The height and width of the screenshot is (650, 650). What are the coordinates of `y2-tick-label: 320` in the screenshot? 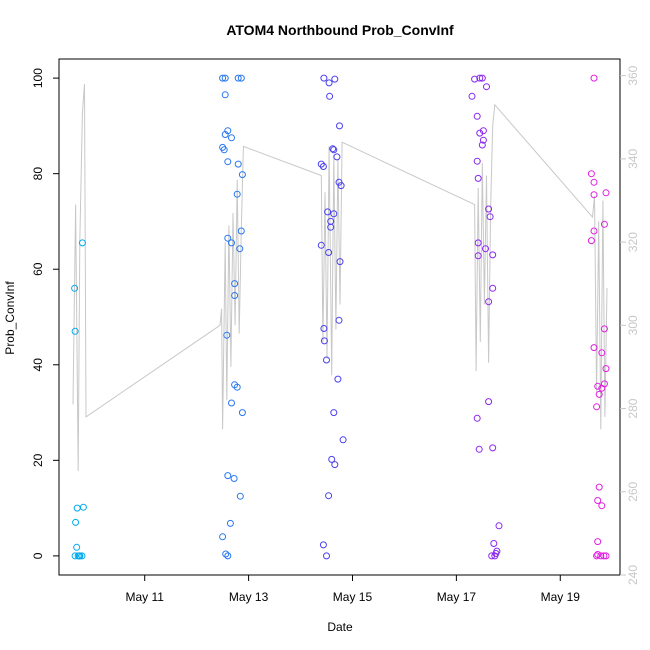 It's located at (633, 242).